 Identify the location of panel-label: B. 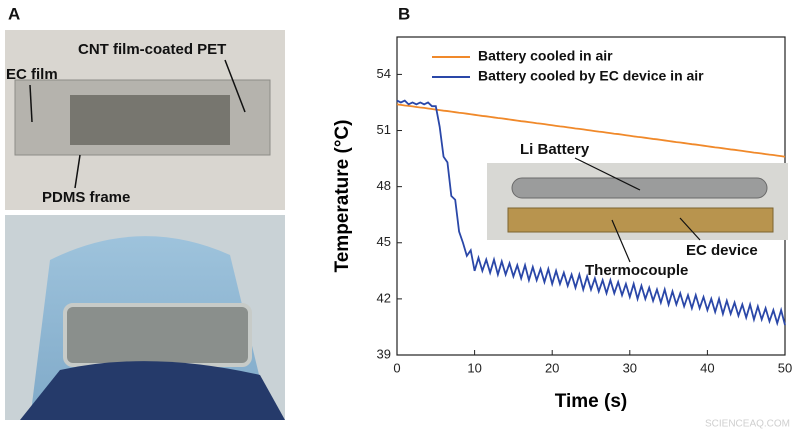
(404, 13).